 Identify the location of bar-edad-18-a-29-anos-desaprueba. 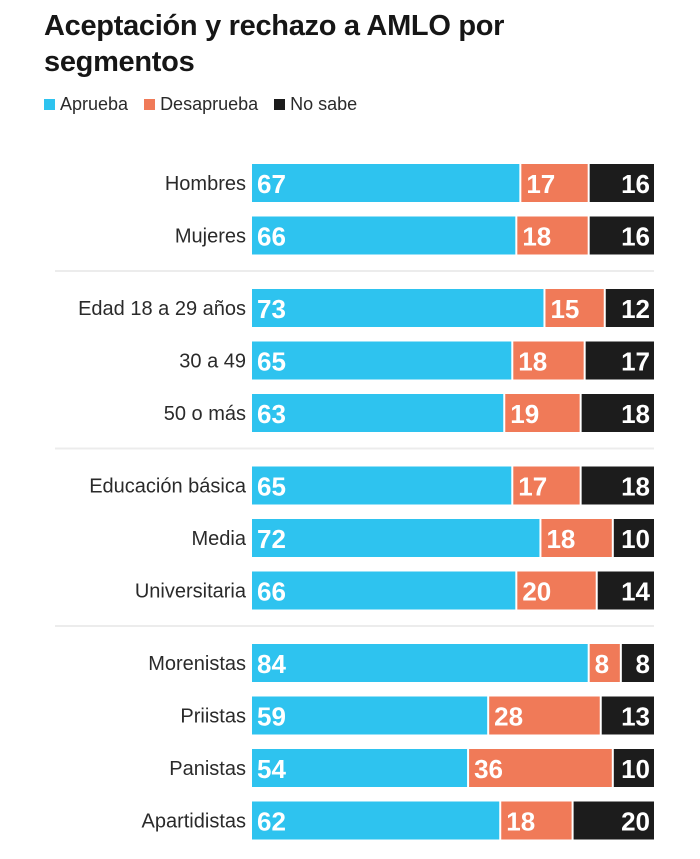
(574, 308).